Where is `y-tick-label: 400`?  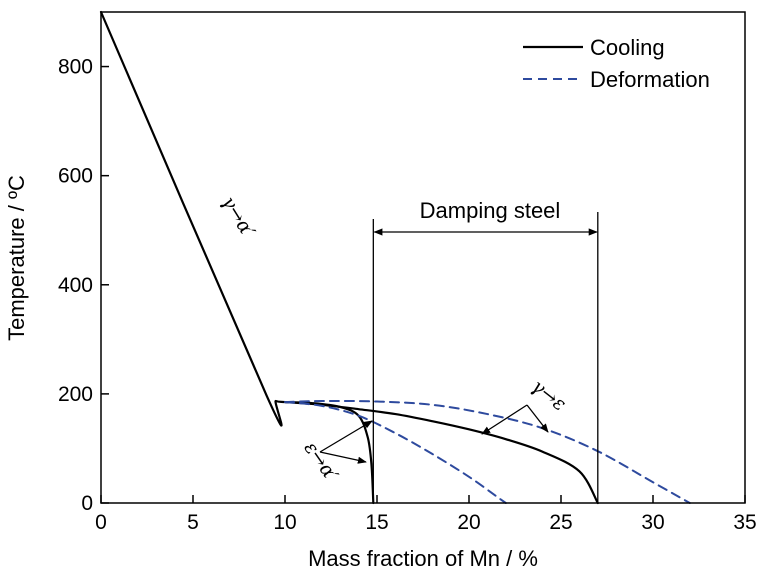
y-tick-label: 400 is located at coordinates (75, 285).